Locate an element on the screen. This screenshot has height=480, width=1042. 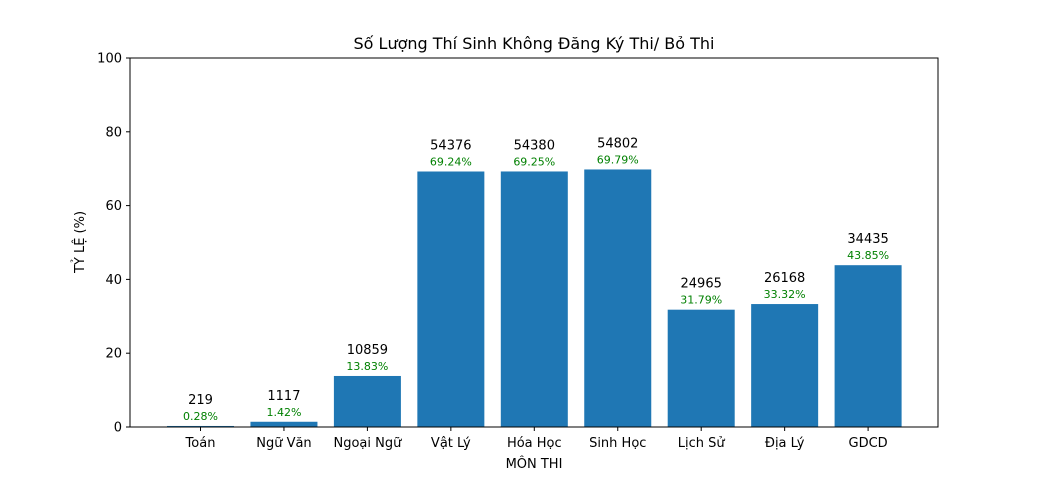
count-label: 1117 is located at coordinates (283, 396).